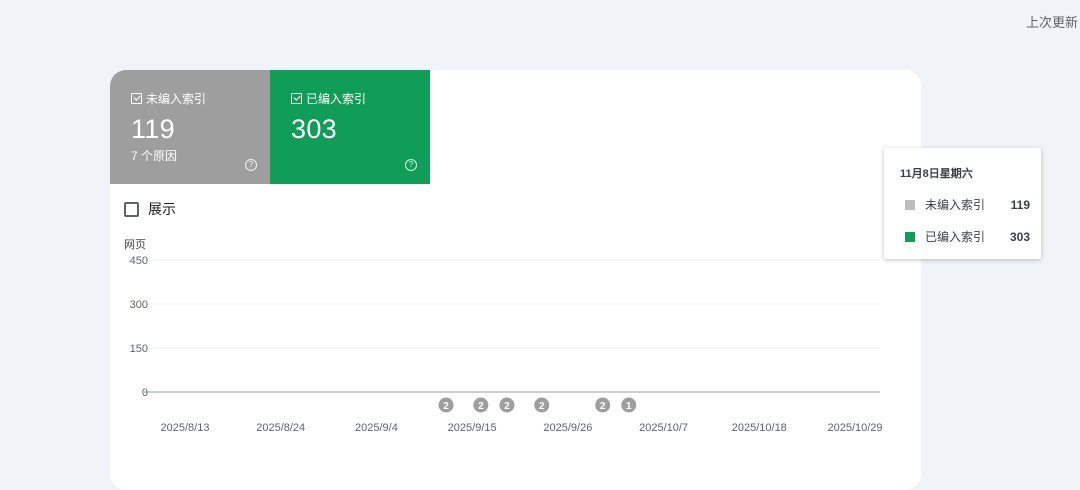 The image size is (1080, 490). Describe the element at coordinates (336, 99) in the screenshot. I see `metric-label: 已编入索引` at that location.